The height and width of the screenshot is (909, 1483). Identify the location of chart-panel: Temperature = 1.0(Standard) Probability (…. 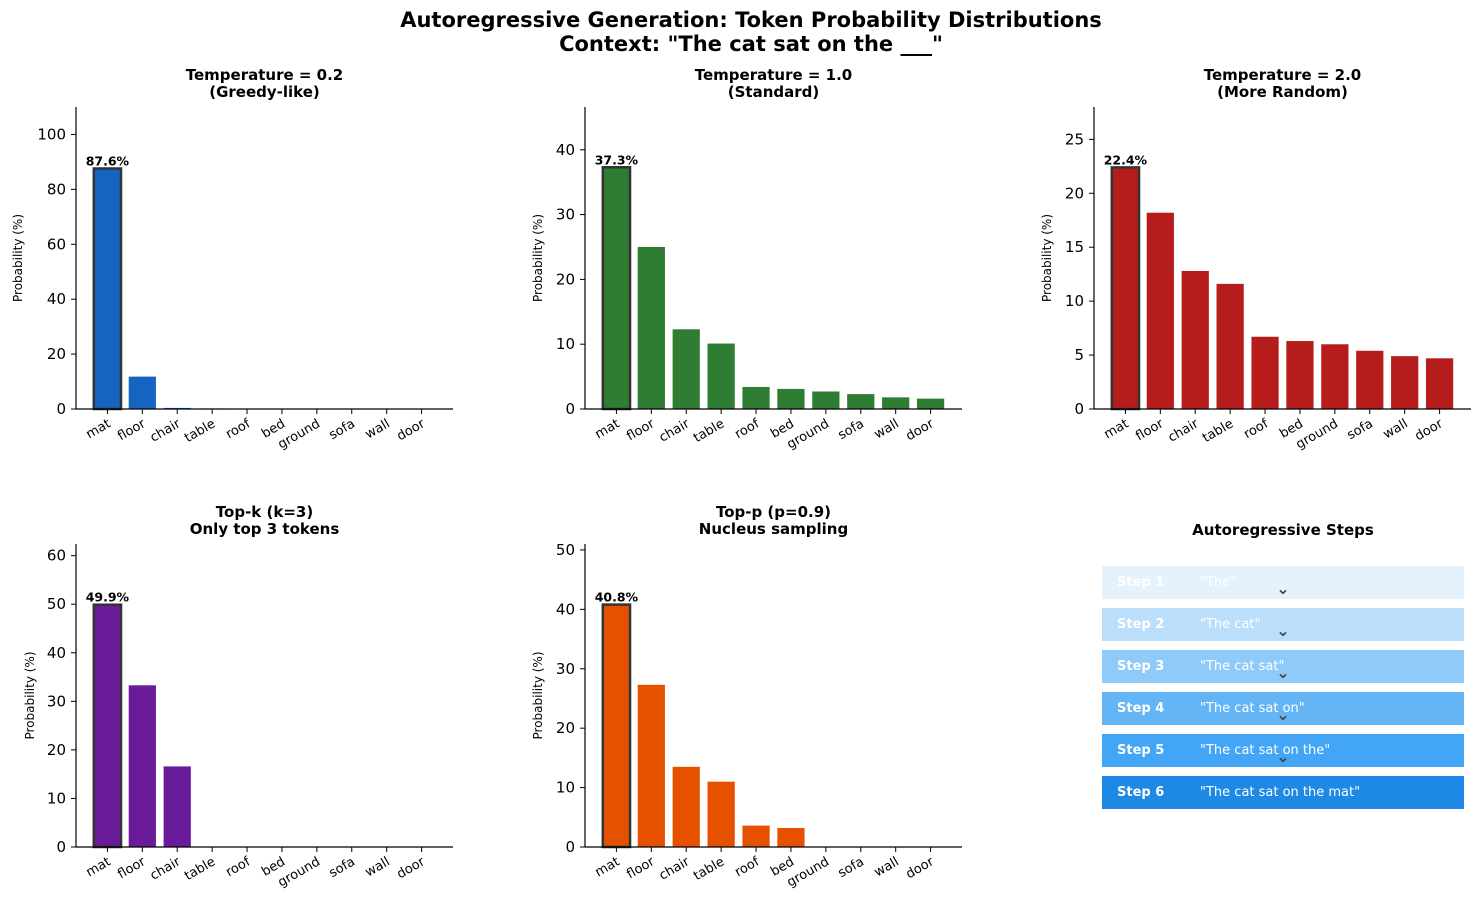
(746, 259).